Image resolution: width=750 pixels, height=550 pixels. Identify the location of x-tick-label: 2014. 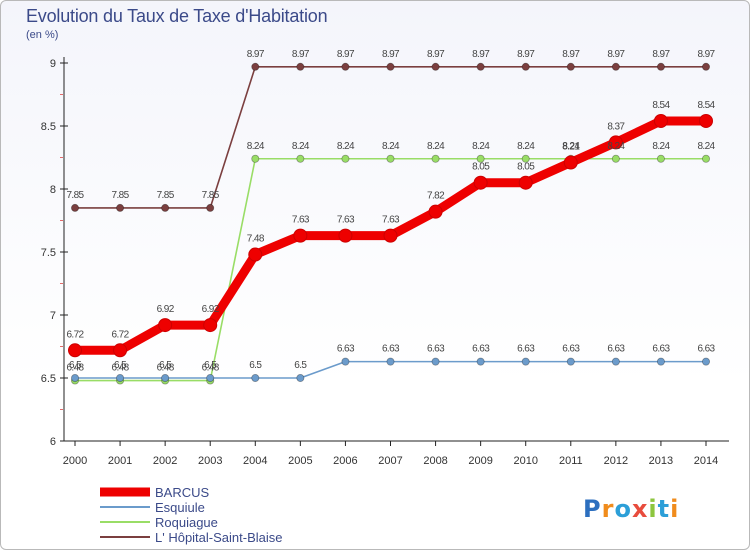
(706, 461).